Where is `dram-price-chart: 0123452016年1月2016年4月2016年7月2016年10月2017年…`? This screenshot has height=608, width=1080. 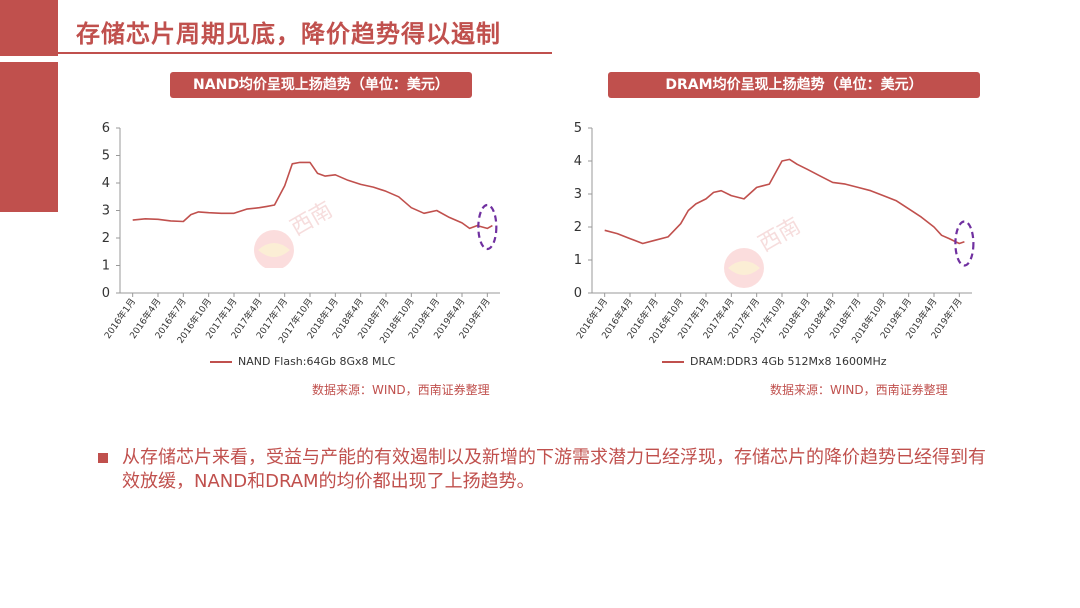 dram-price-chart: 0123452016年1月2016年4月2016年7月2016年10月2017年… is located at coordinates (774, 233).